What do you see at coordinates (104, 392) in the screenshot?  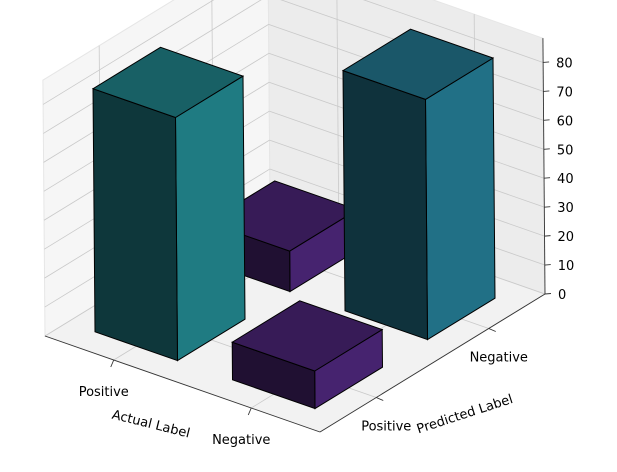 I see `x-tick-label: Positive` at bounding box center [104, 392].